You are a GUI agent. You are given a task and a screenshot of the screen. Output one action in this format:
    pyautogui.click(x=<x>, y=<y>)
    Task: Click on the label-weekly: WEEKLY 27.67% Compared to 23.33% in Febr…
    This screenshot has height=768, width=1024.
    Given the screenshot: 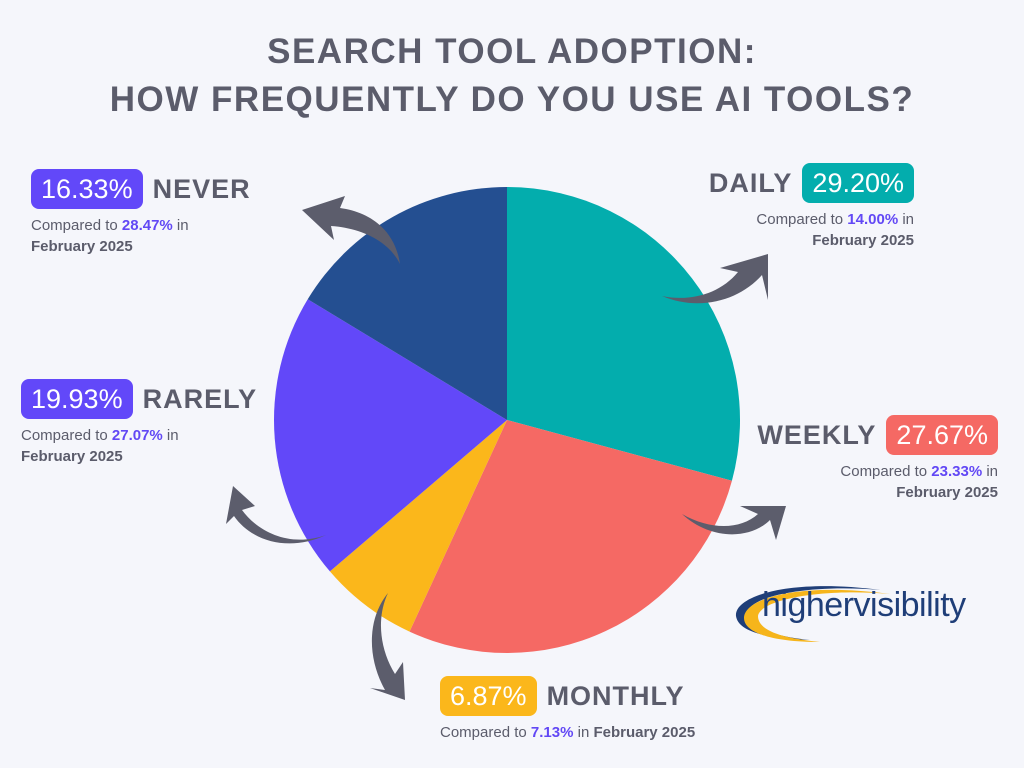 What is the action you would take?
    pyautogui.click(x=872, y=459)
    